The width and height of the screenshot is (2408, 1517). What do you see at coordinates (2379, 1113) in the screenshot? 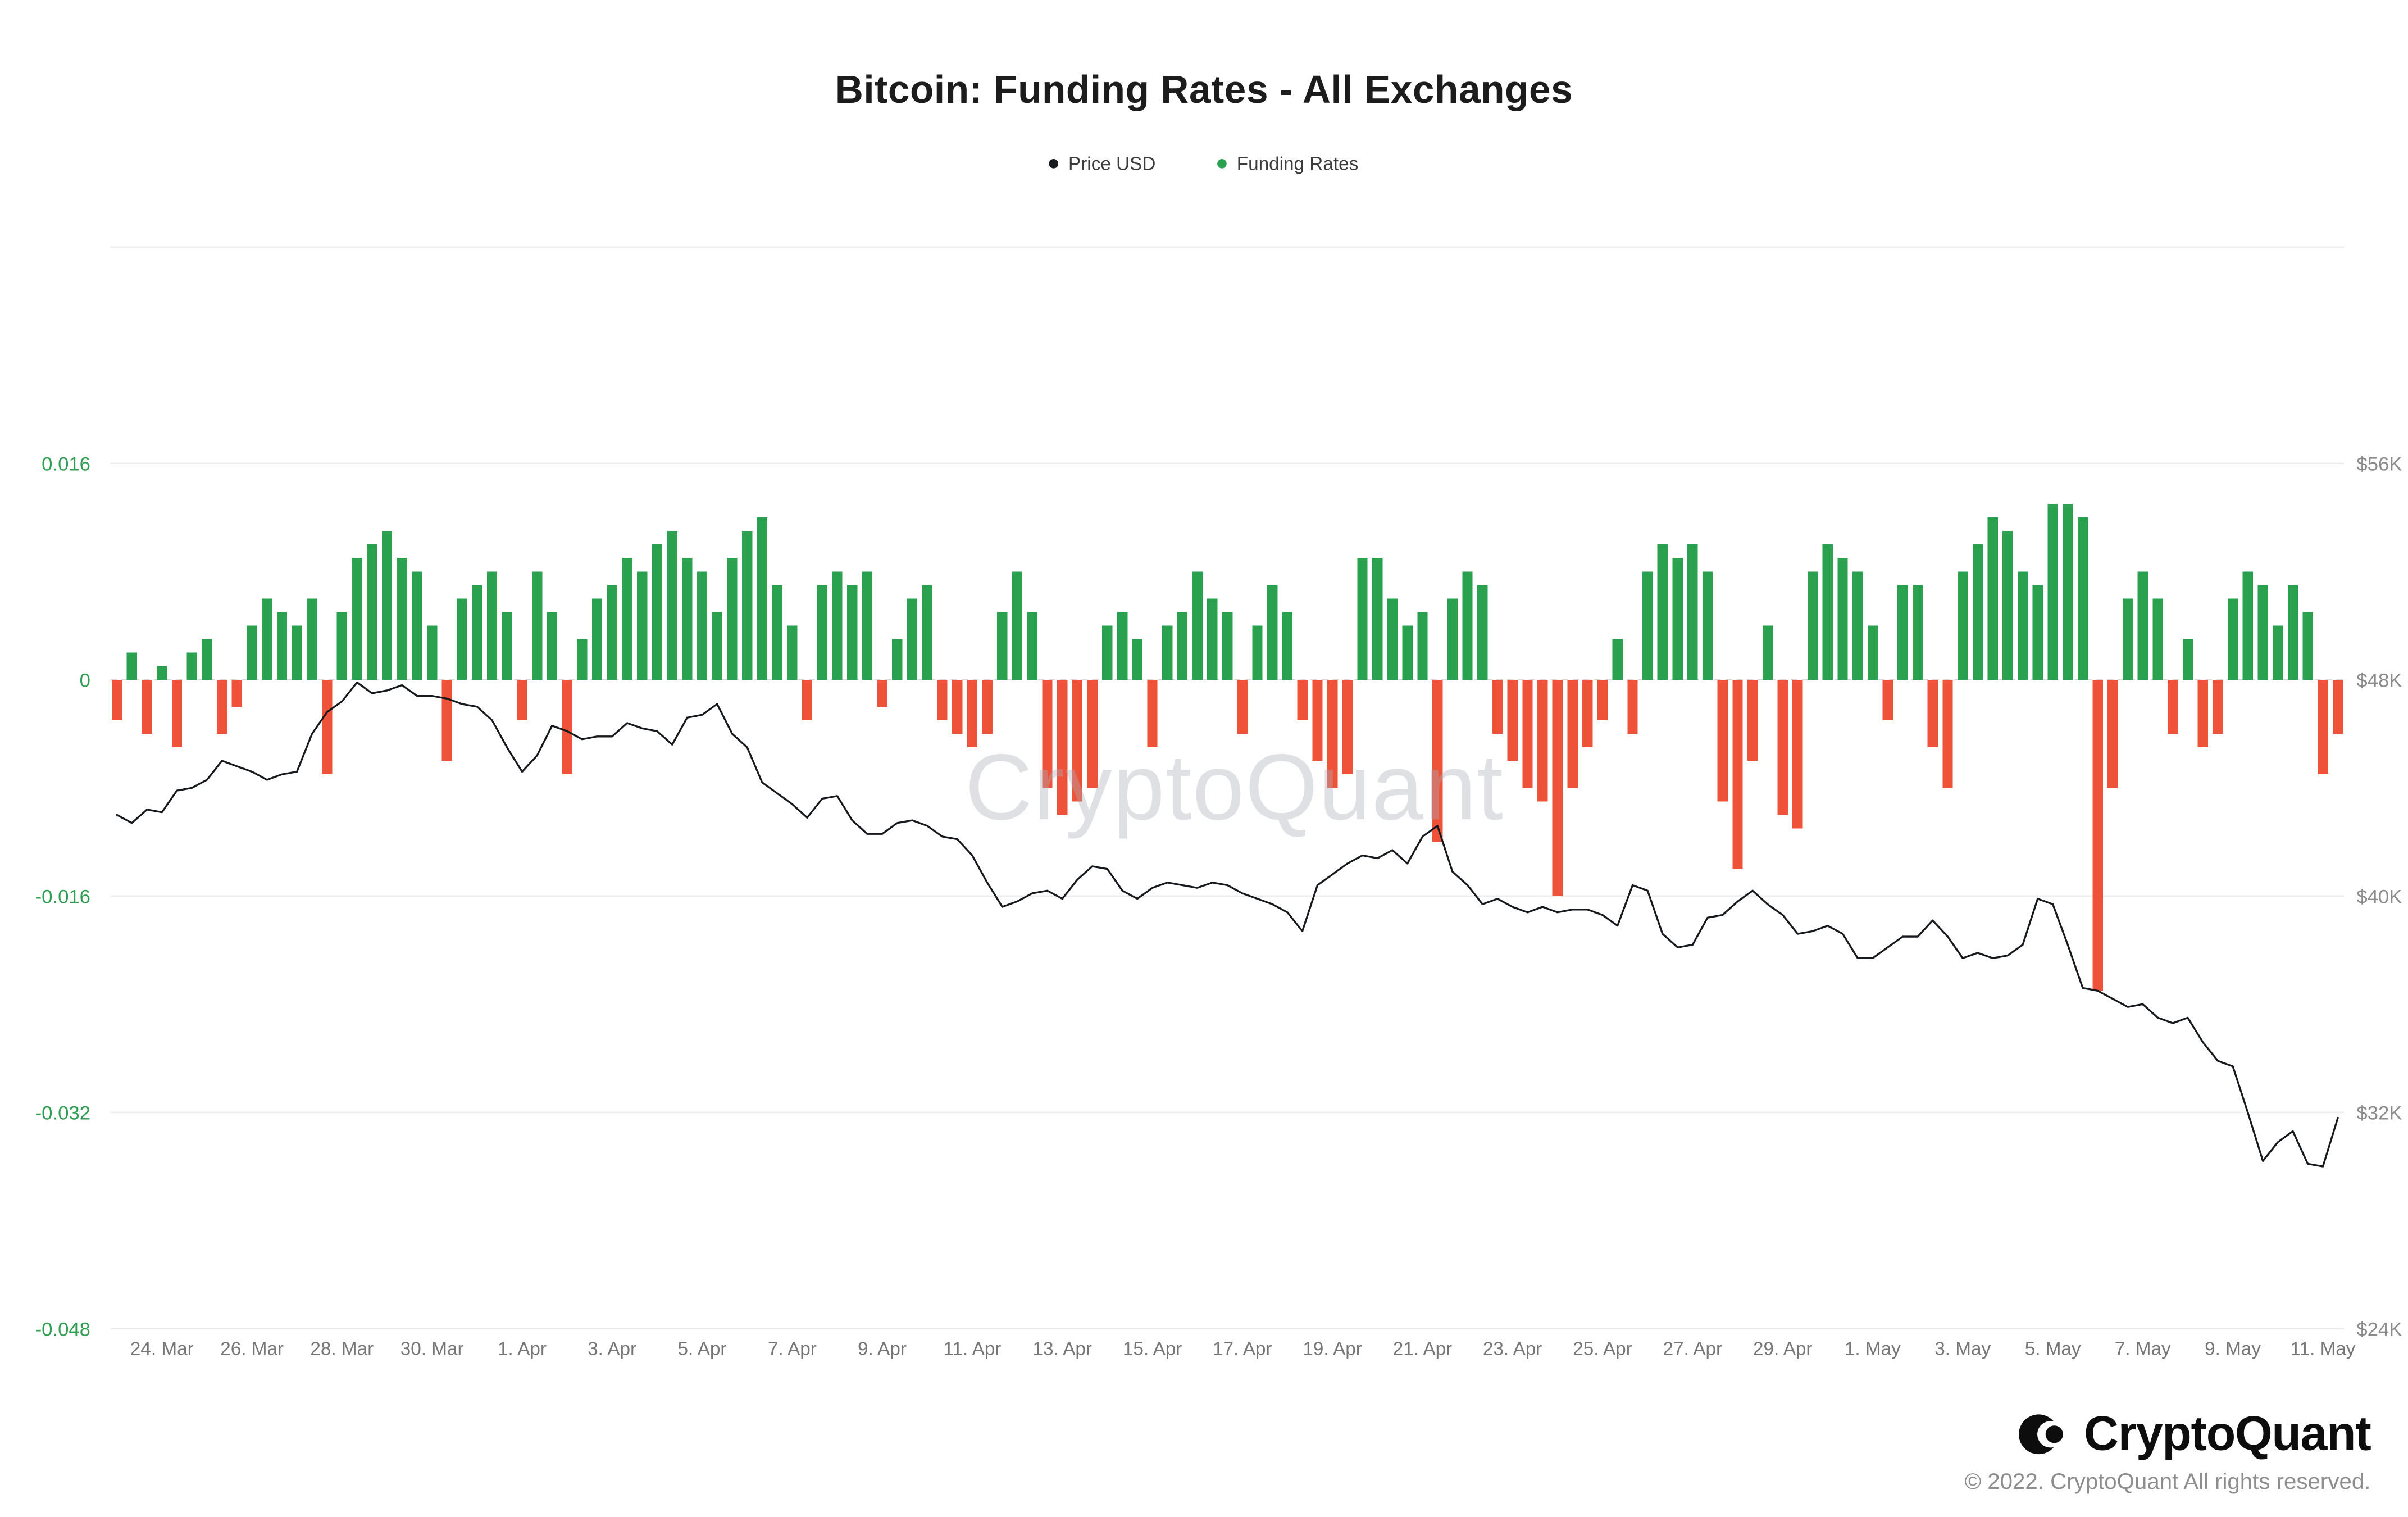
I see `right-axis-tick: $32K` at bounding box center [2379, 1113].